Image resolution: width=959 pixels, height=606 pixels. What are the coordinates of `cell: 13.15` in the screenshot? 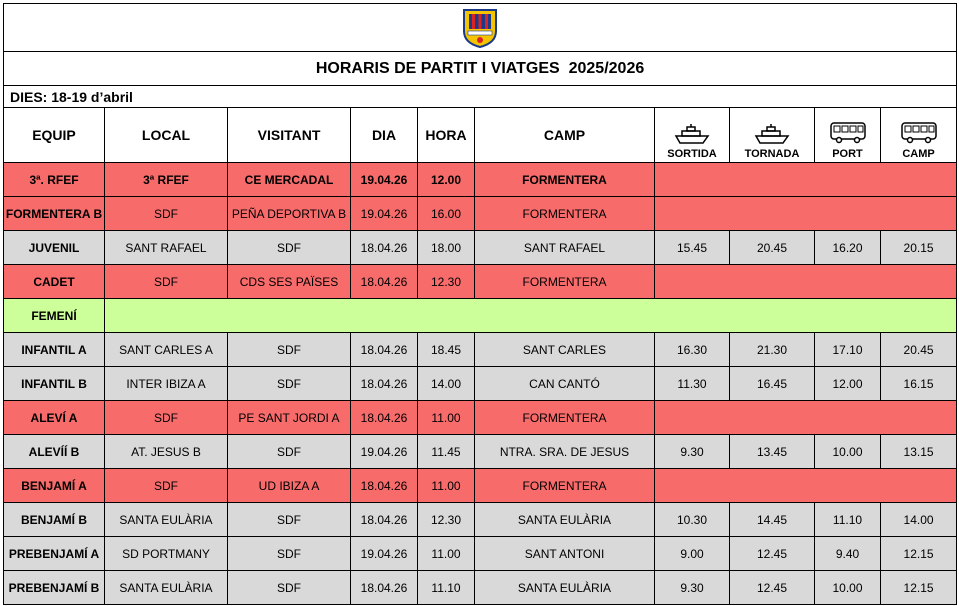 It's located at (918, 451).